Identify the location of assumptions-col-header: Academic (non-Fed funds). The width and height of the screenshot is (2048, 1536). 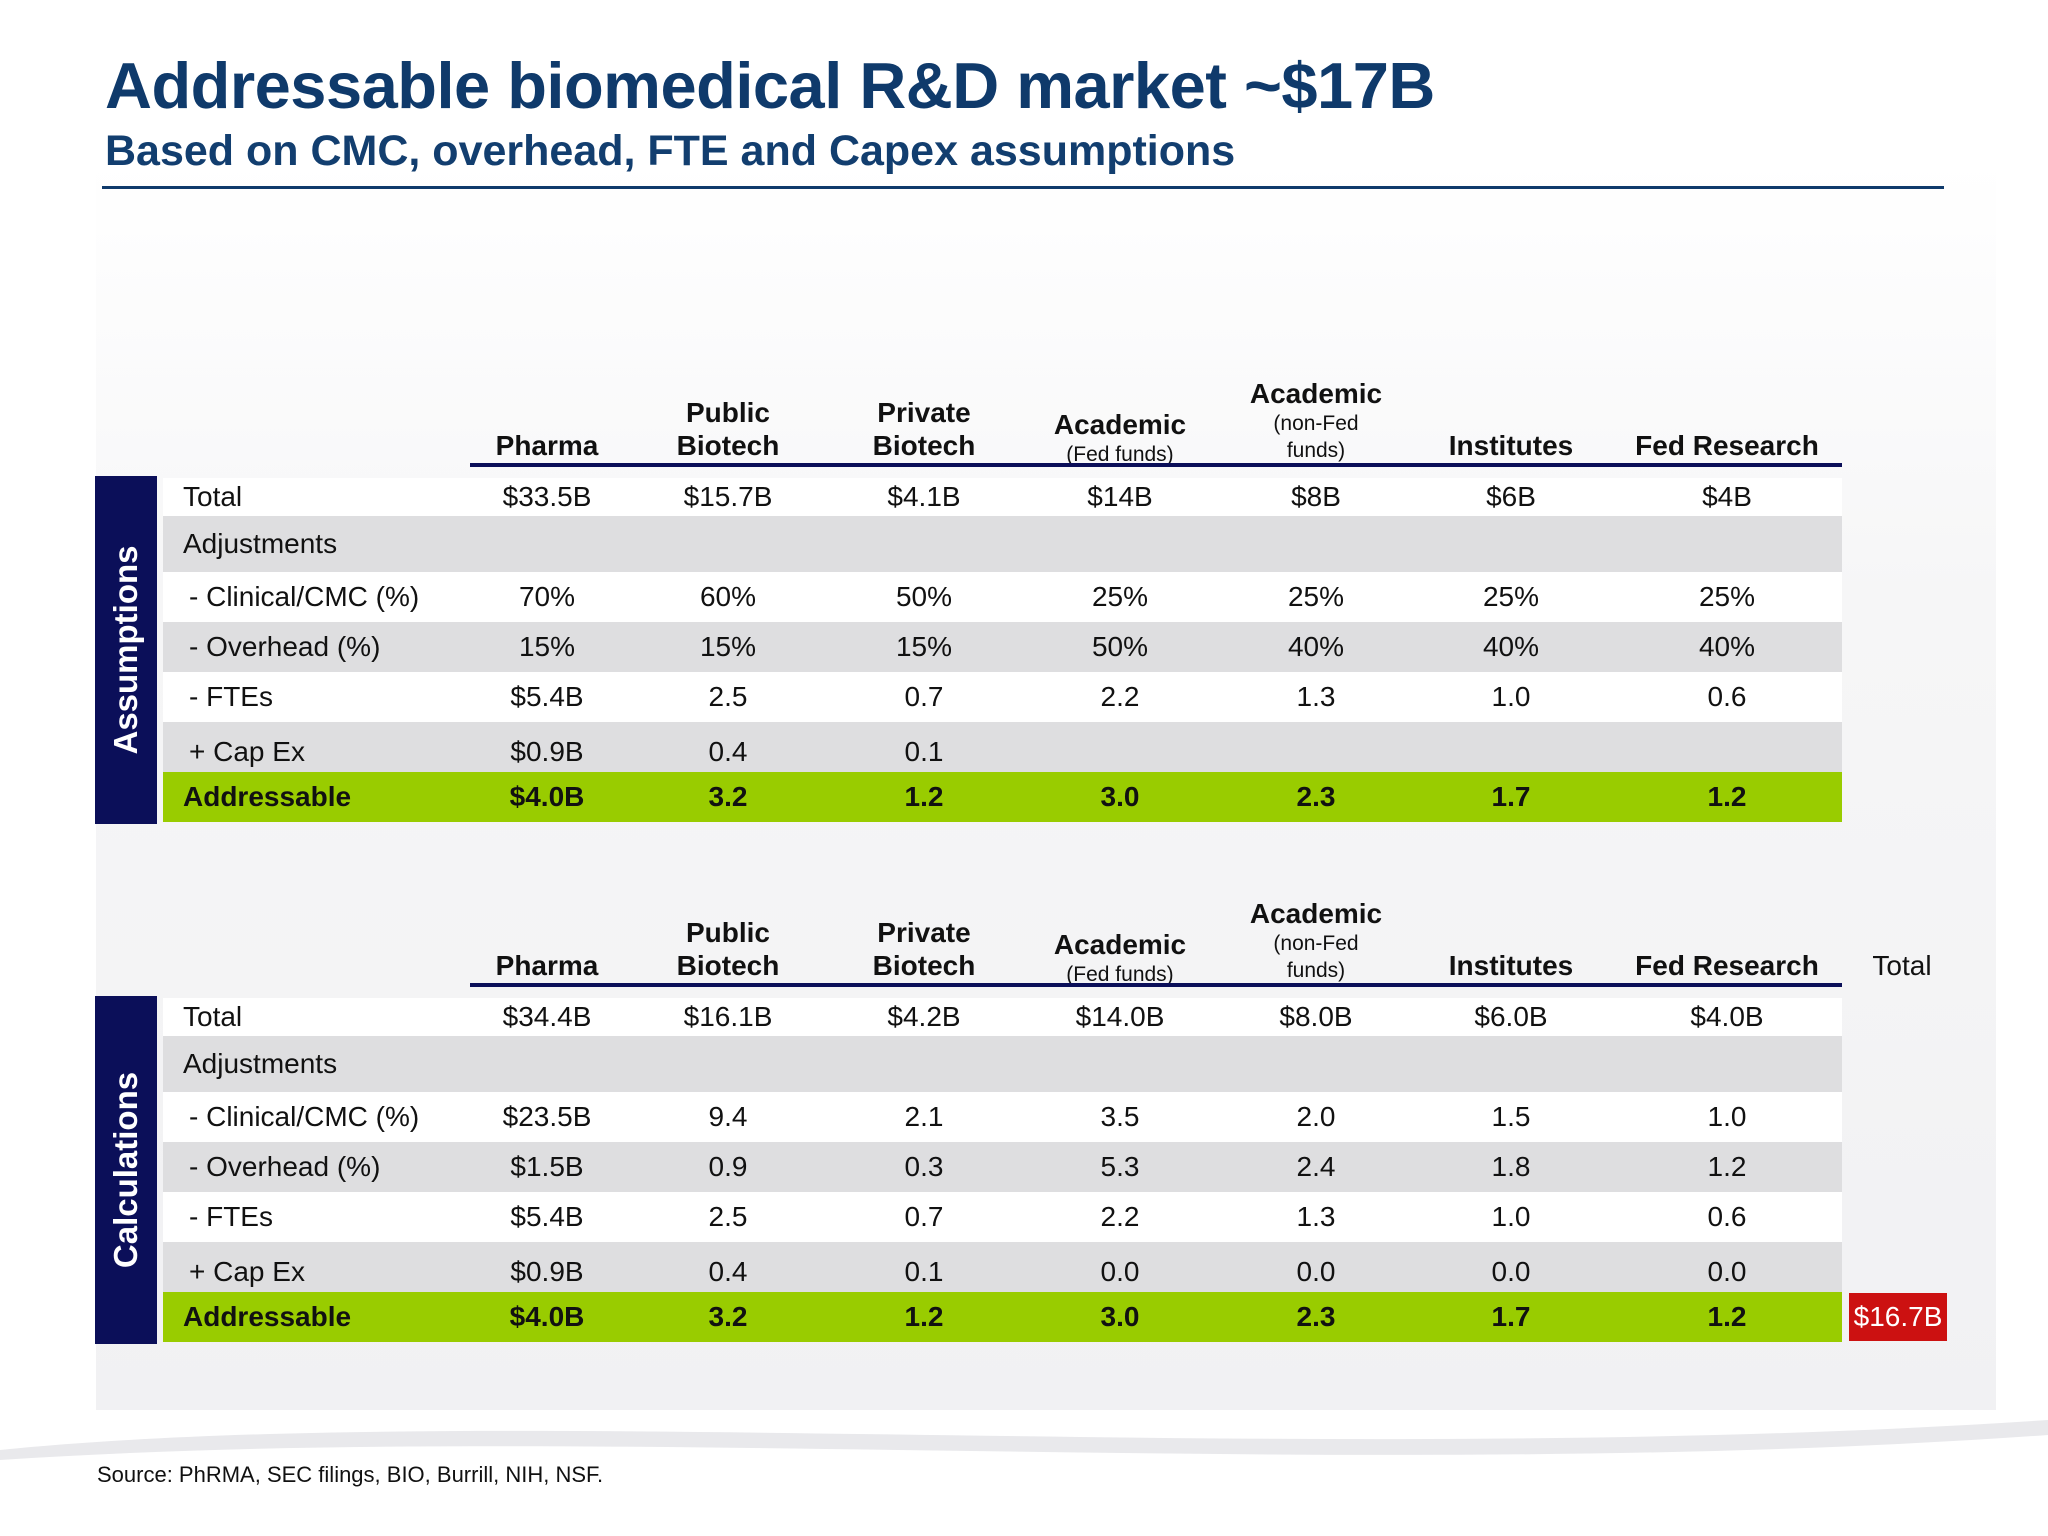
(1316, 420).